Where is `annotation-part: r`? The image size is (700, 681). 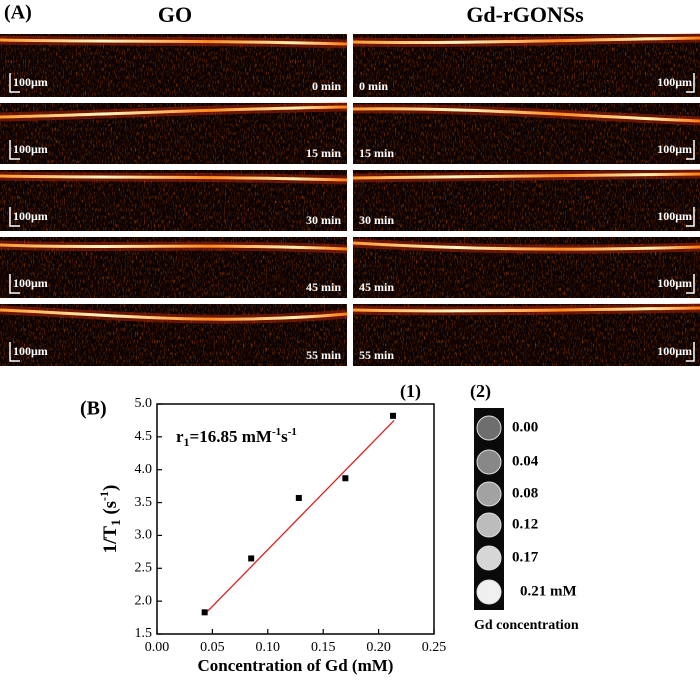 annotation-part: r is located at coordinates (180, 436).